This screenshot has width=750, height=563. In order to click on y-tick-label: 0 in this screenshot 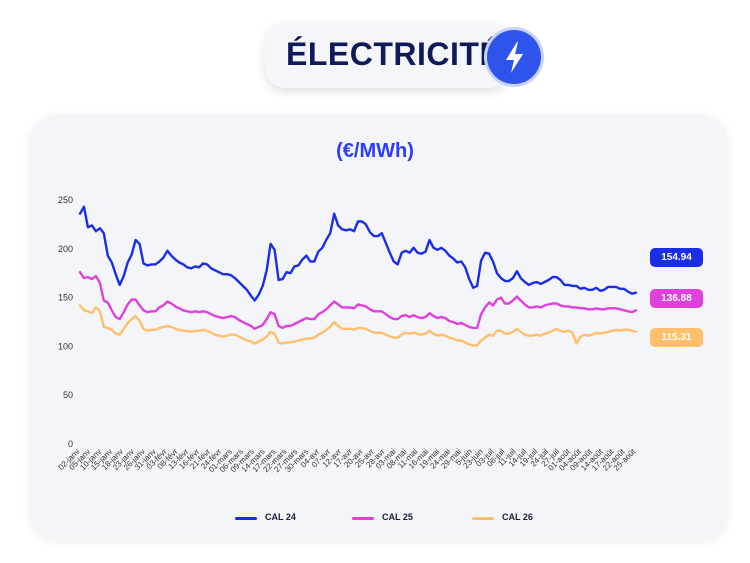, I will do `click(70, 444)`.